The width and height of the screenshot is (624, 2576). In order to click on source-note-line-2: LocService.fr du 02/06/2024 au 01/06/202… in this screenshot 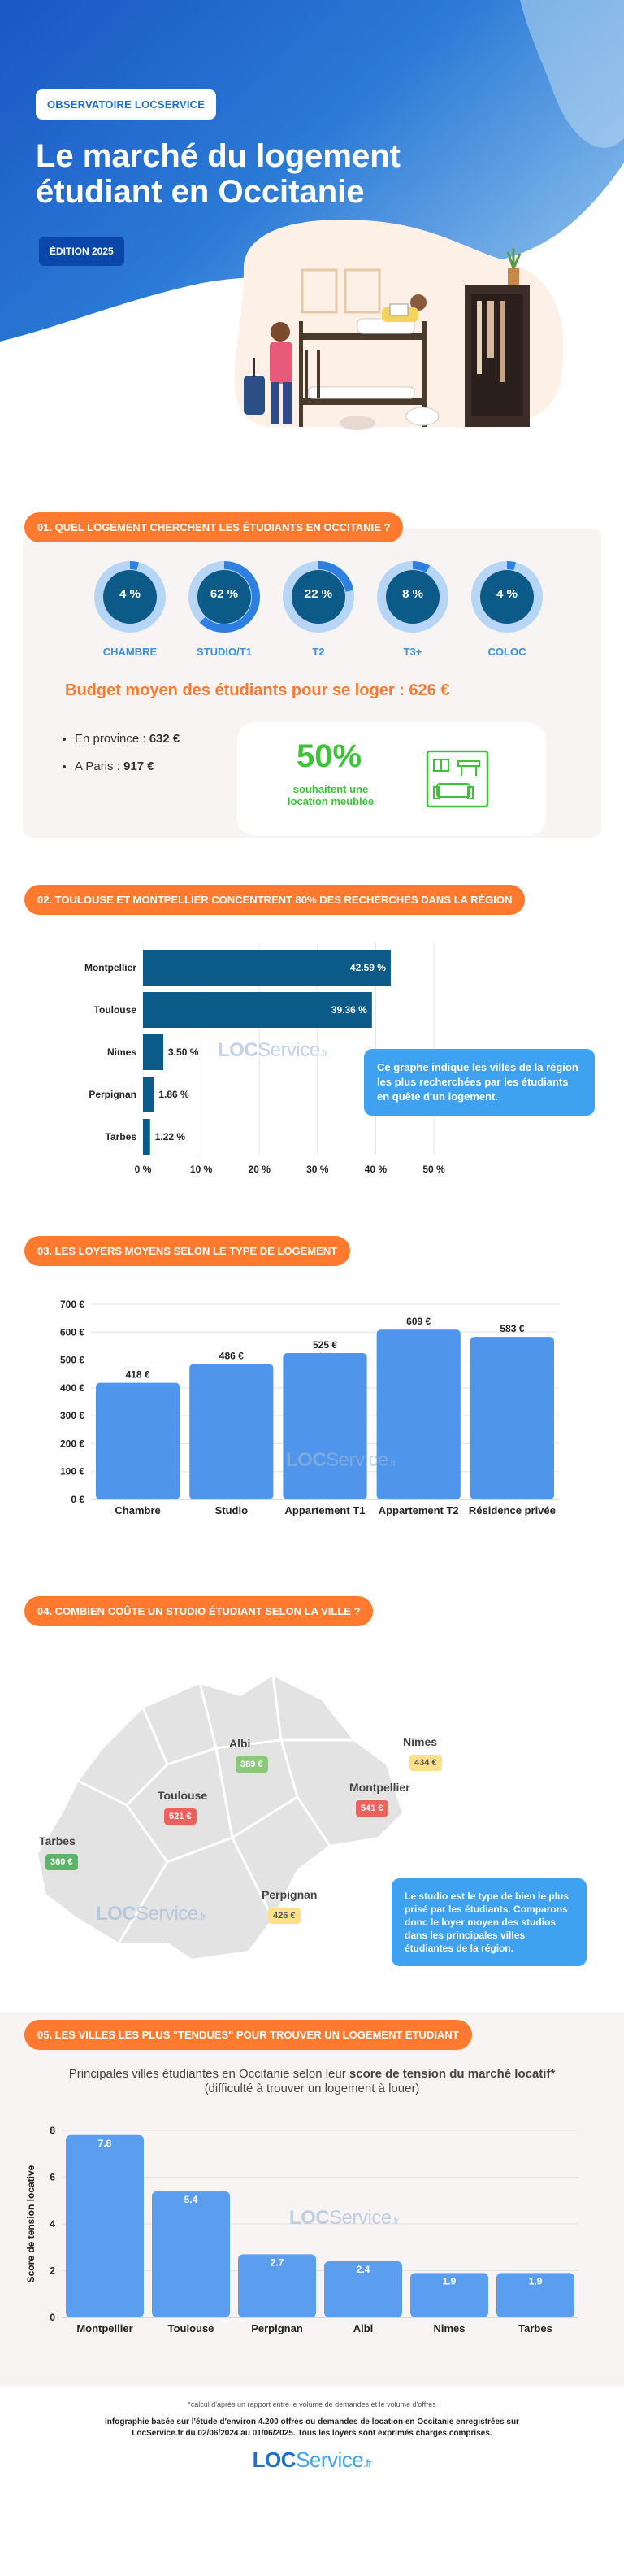, I will do `click(312, 2434)`.